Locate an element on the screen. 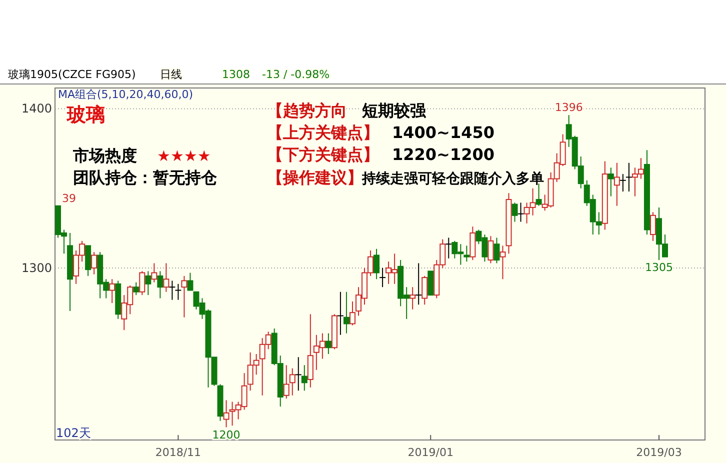  y-tick-label: 1400 is located at coordinates (36, 109).